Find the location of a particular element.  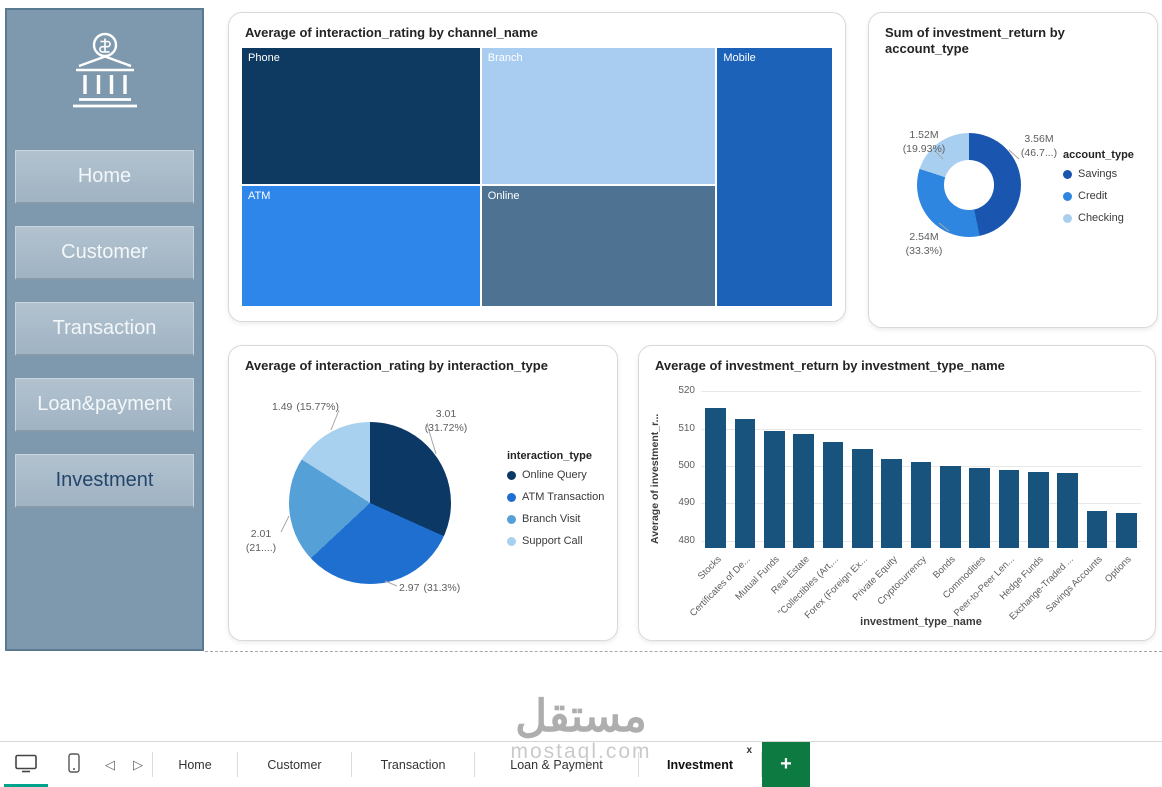

phone-icon is located at coordinates (74, 763).